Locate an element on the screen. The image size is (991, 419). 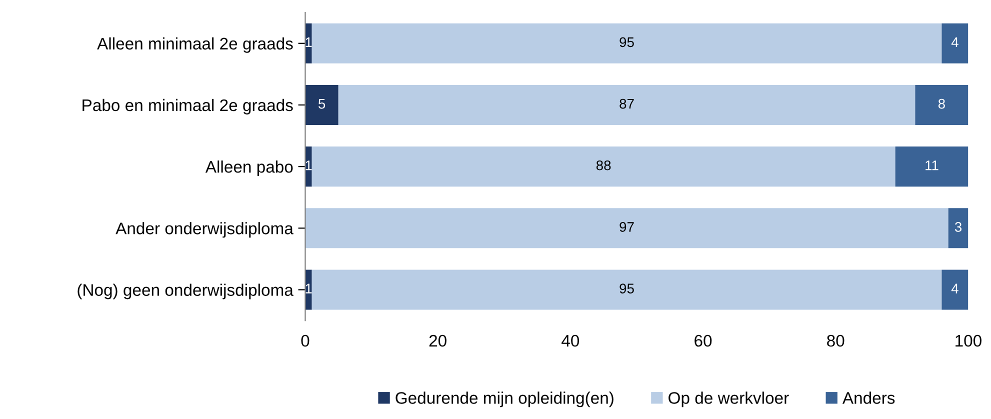
x-tick-label: 100 is located at coordinates (969, 340).